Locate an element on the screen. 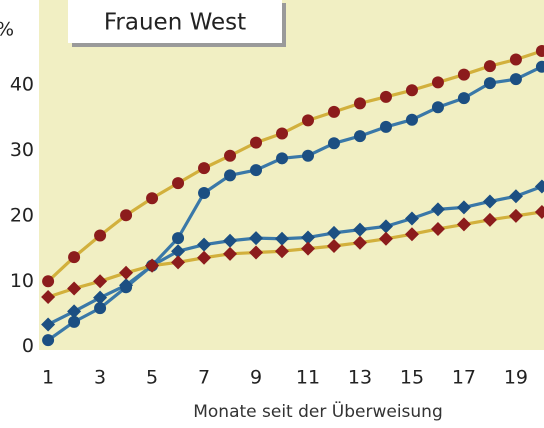 This screenshot has width=544, height=428. y-tick-label: 10 is located at coordinates (22, 281).